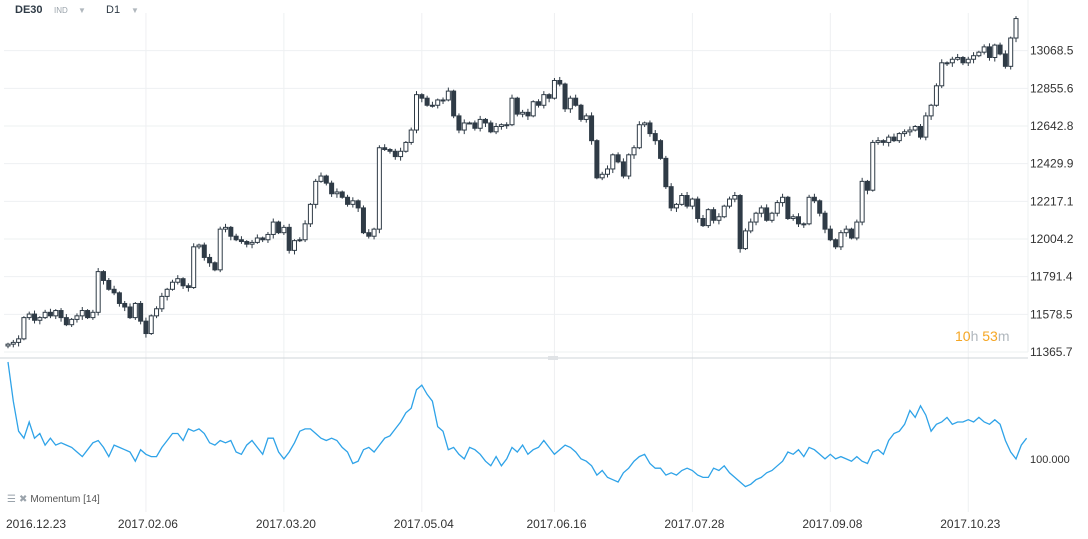  What do you see at coordinates (29, 10) in the screenshot?
I see `symbol-label: DE30` at bounding box center [29, 10].